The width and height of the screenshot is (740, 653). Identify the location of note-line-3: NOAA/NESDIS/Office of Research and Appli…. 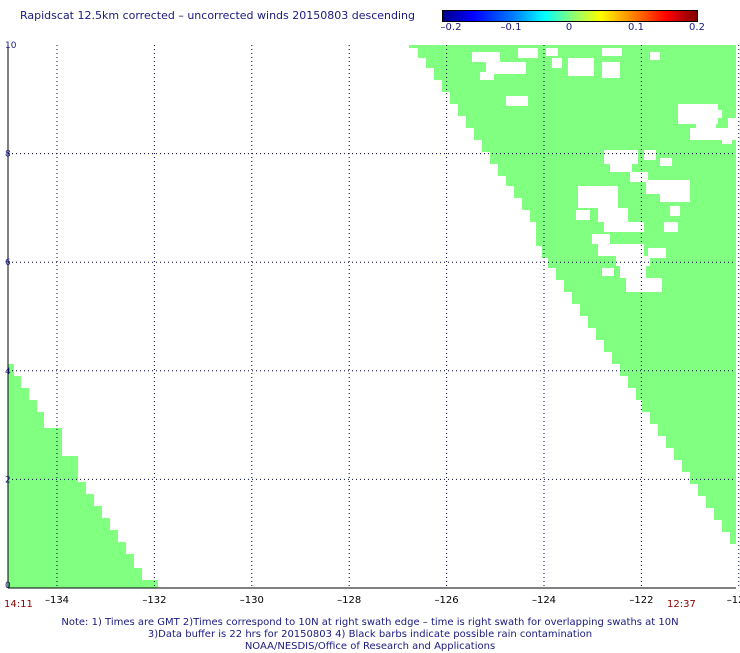
(370, 646).